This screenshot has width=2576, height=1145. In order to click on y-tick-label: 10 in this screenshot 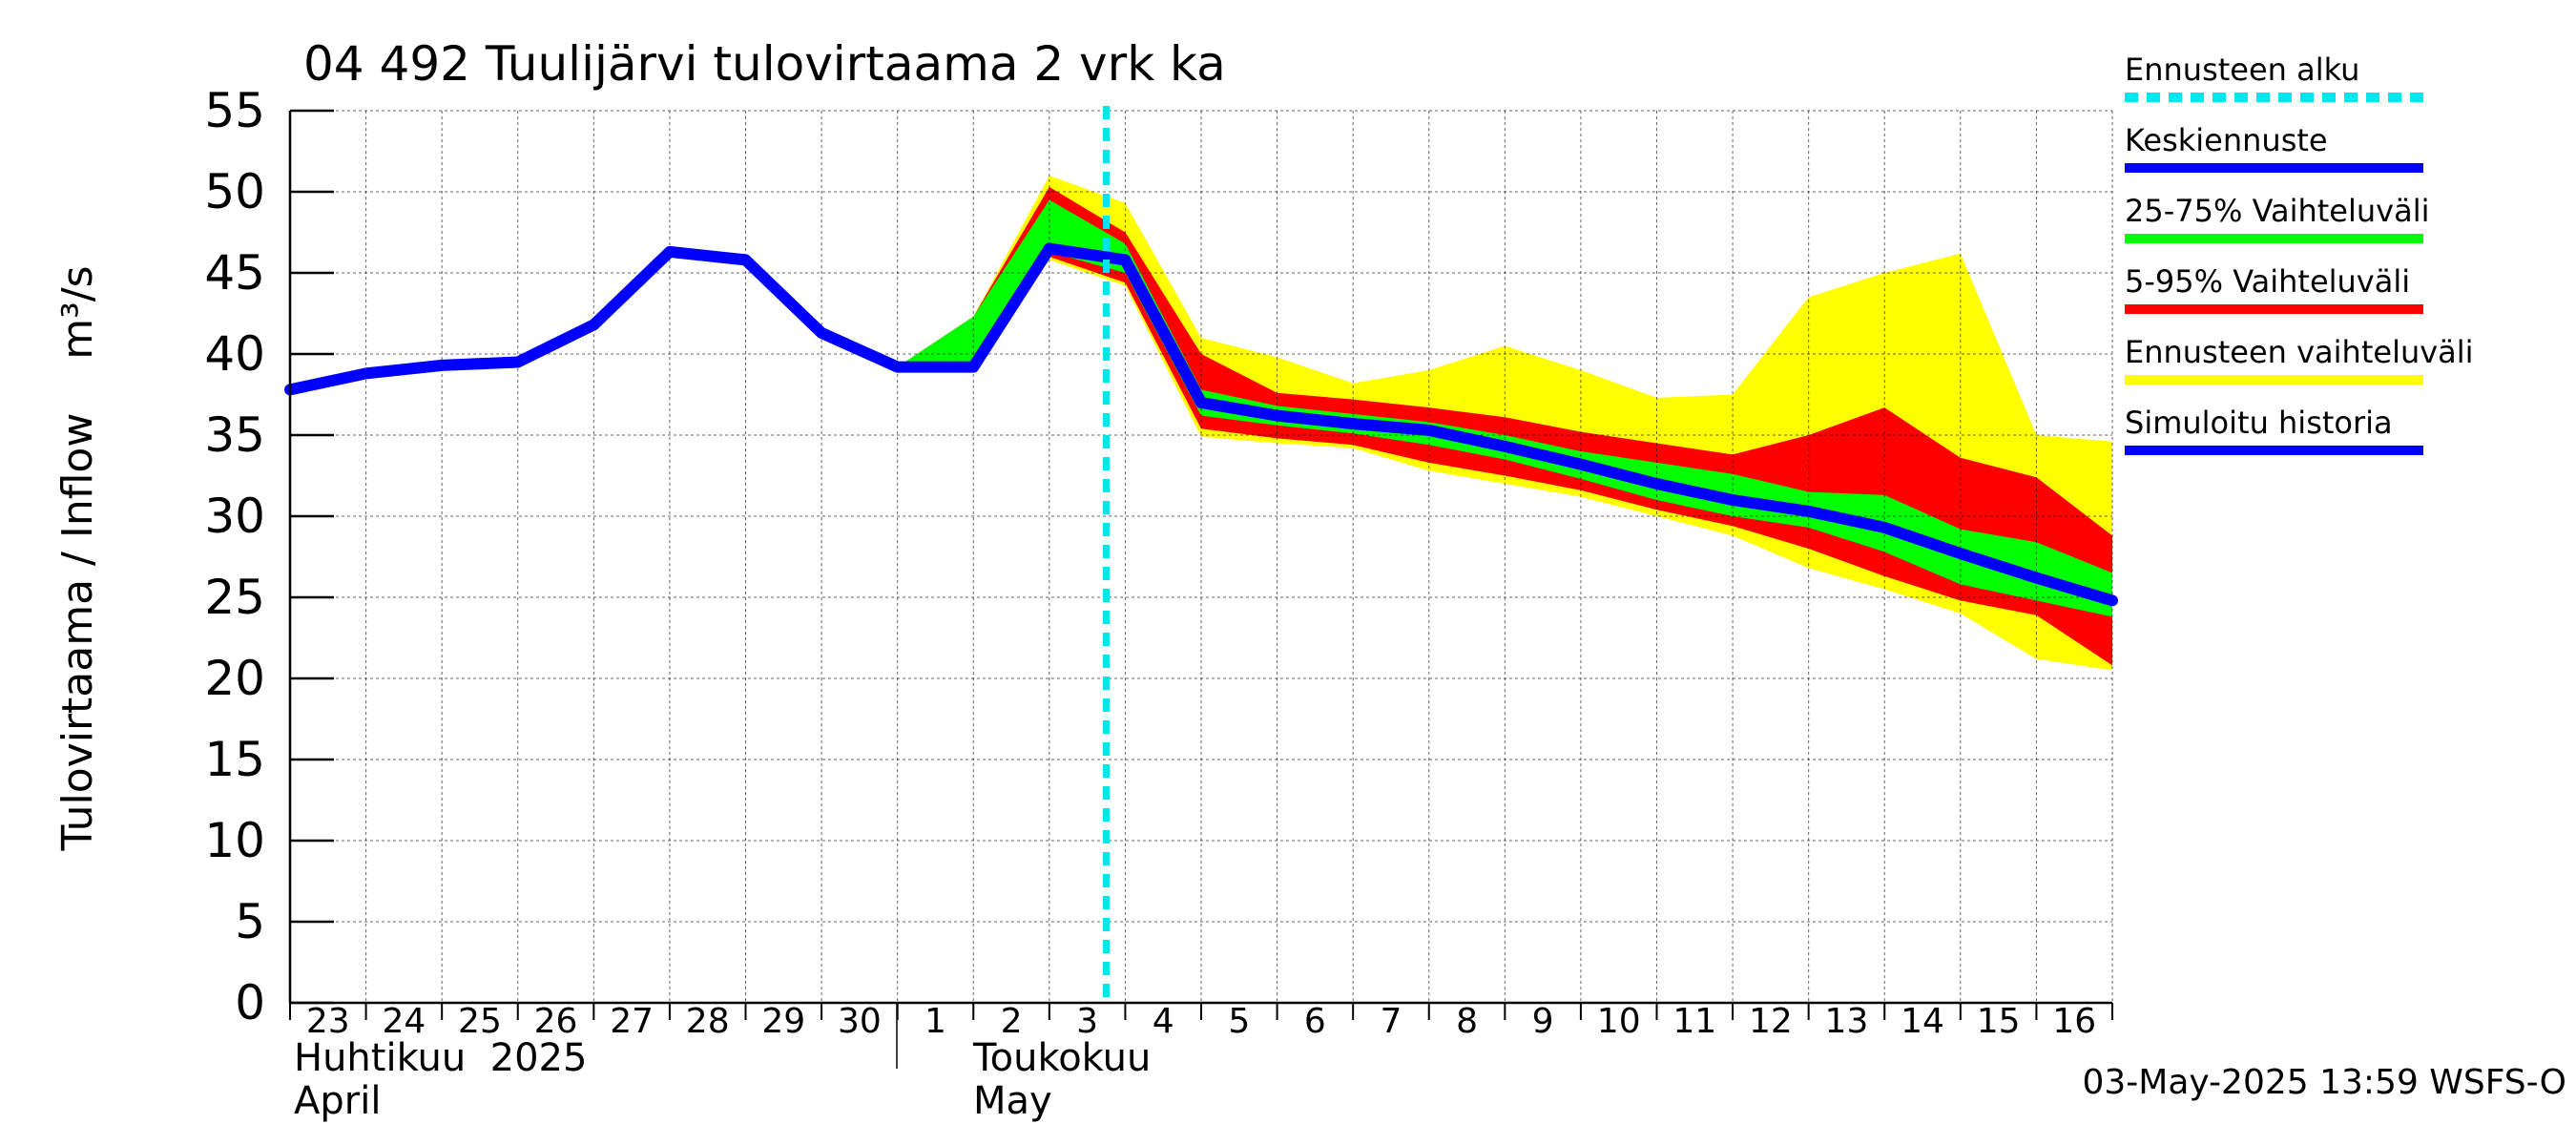, I will do `click(234, 840)`.